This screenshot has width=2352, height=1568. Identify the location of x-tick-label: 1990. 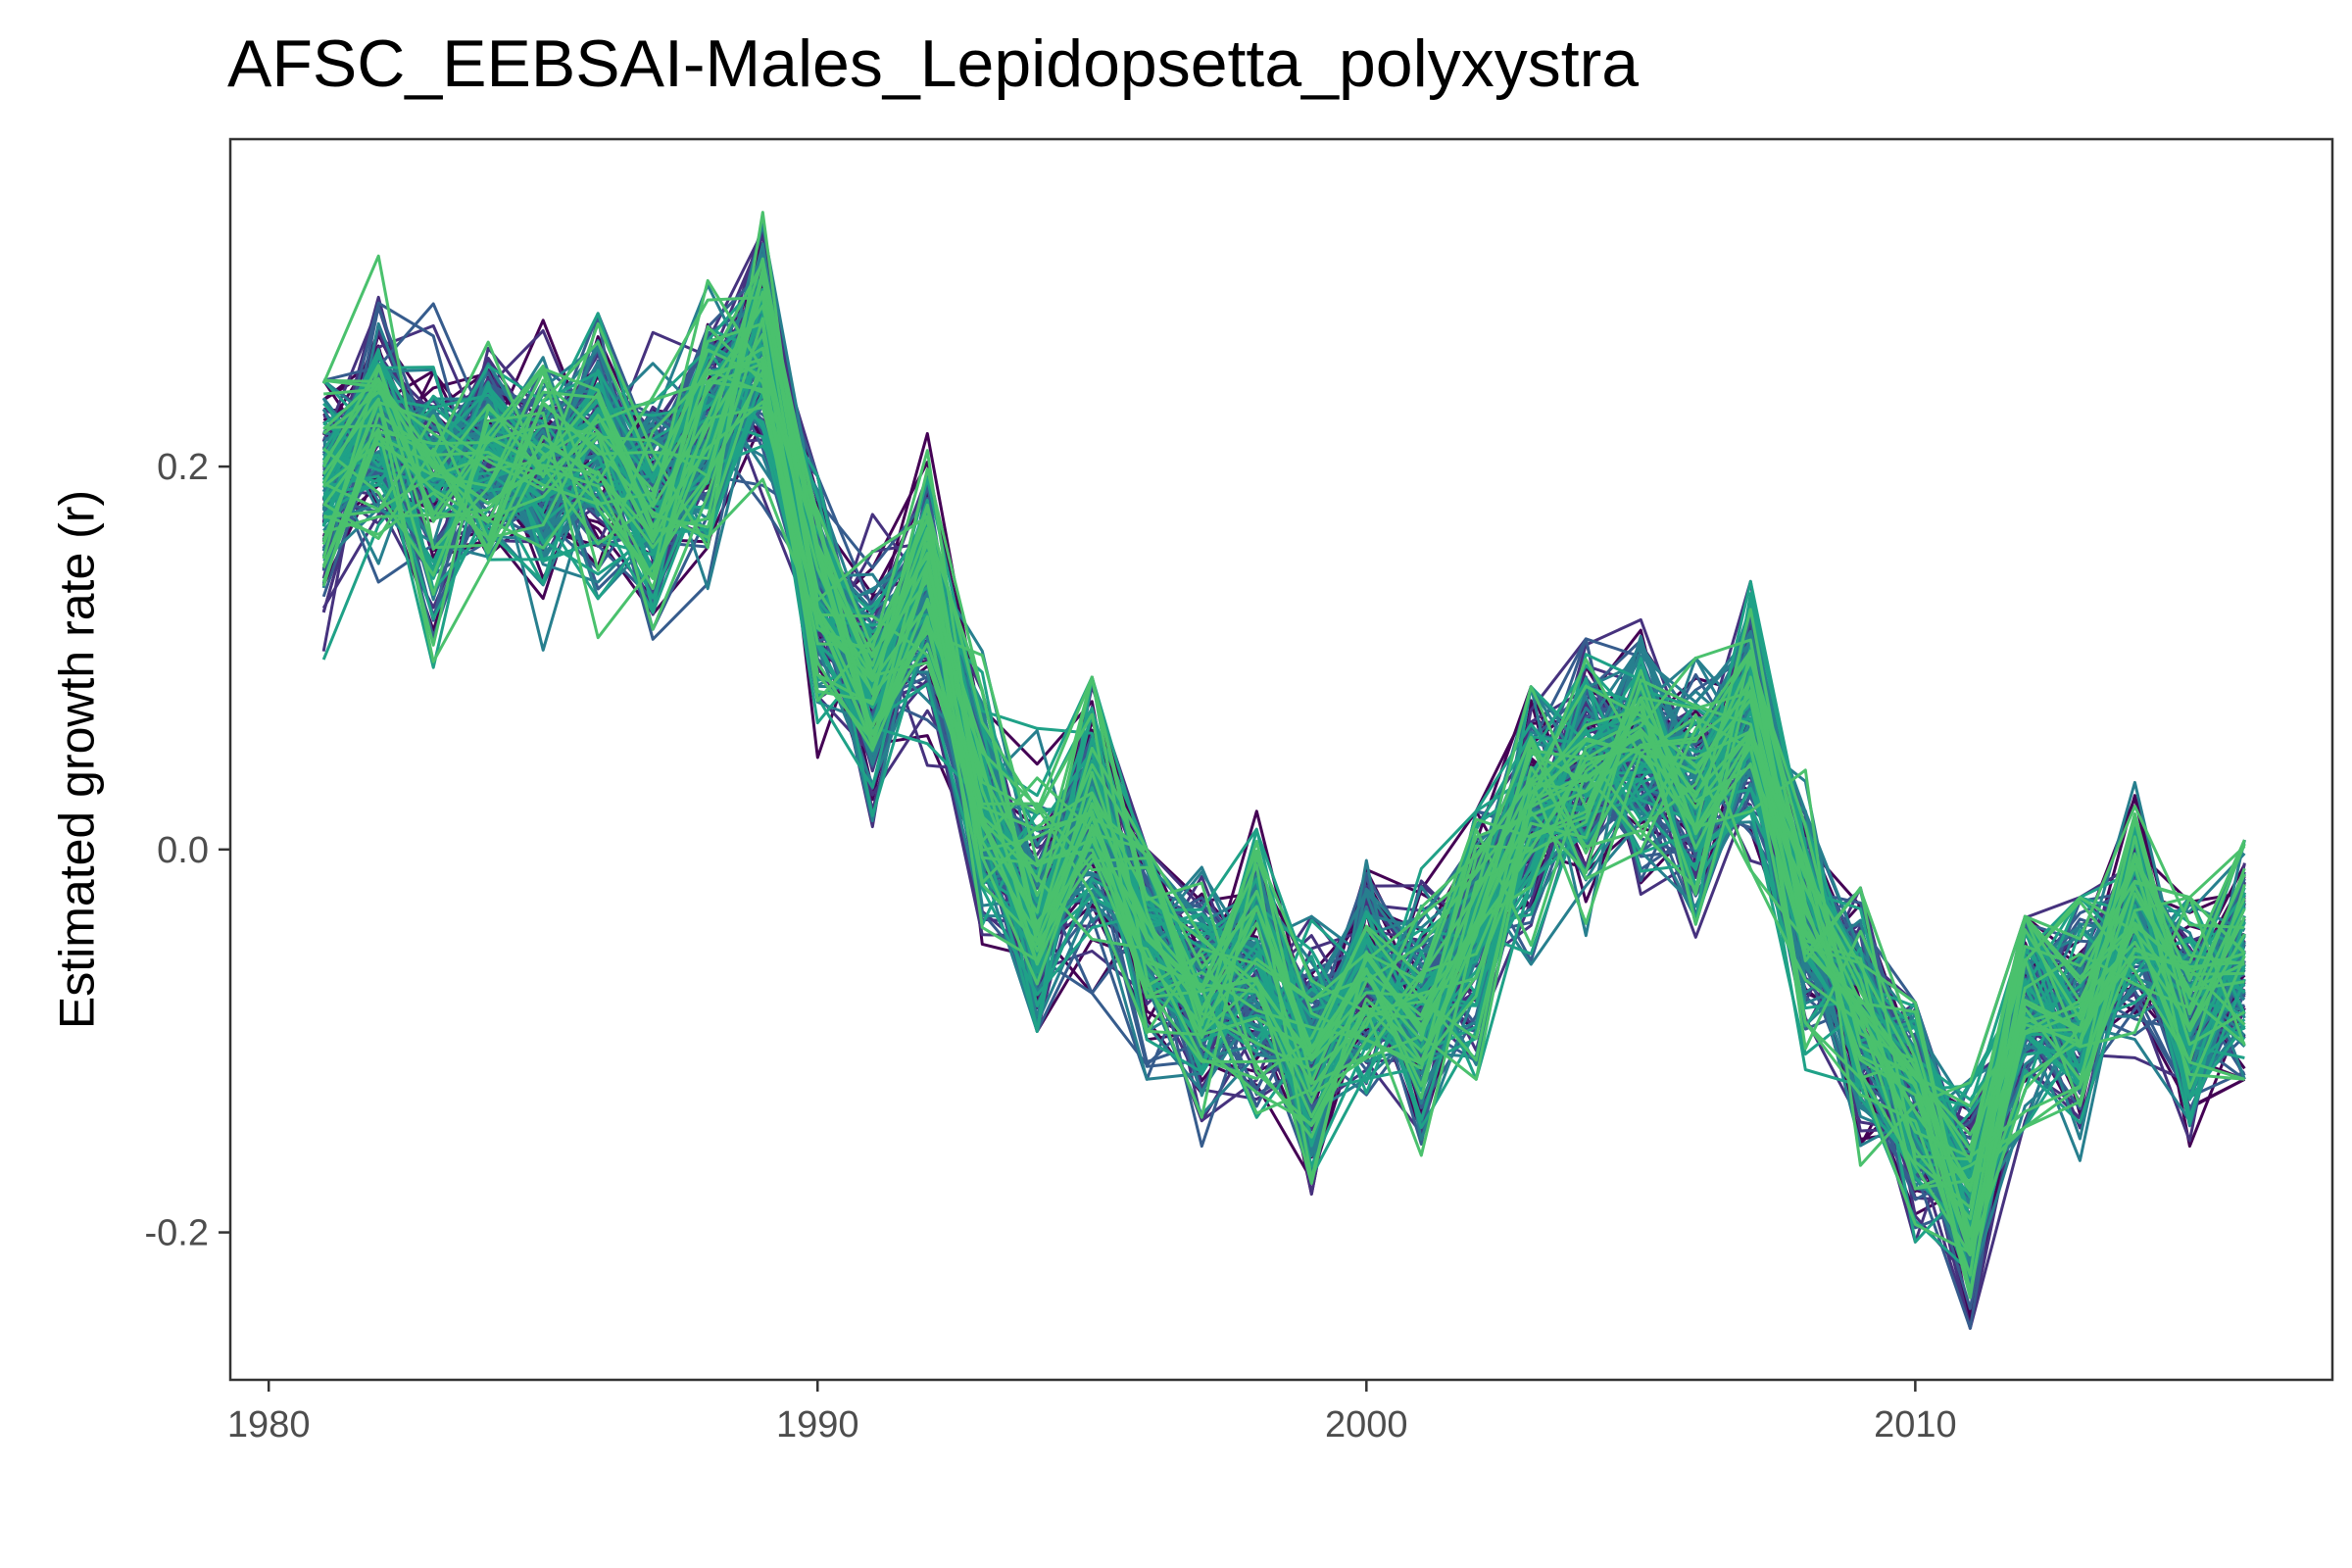
(817, 1425).